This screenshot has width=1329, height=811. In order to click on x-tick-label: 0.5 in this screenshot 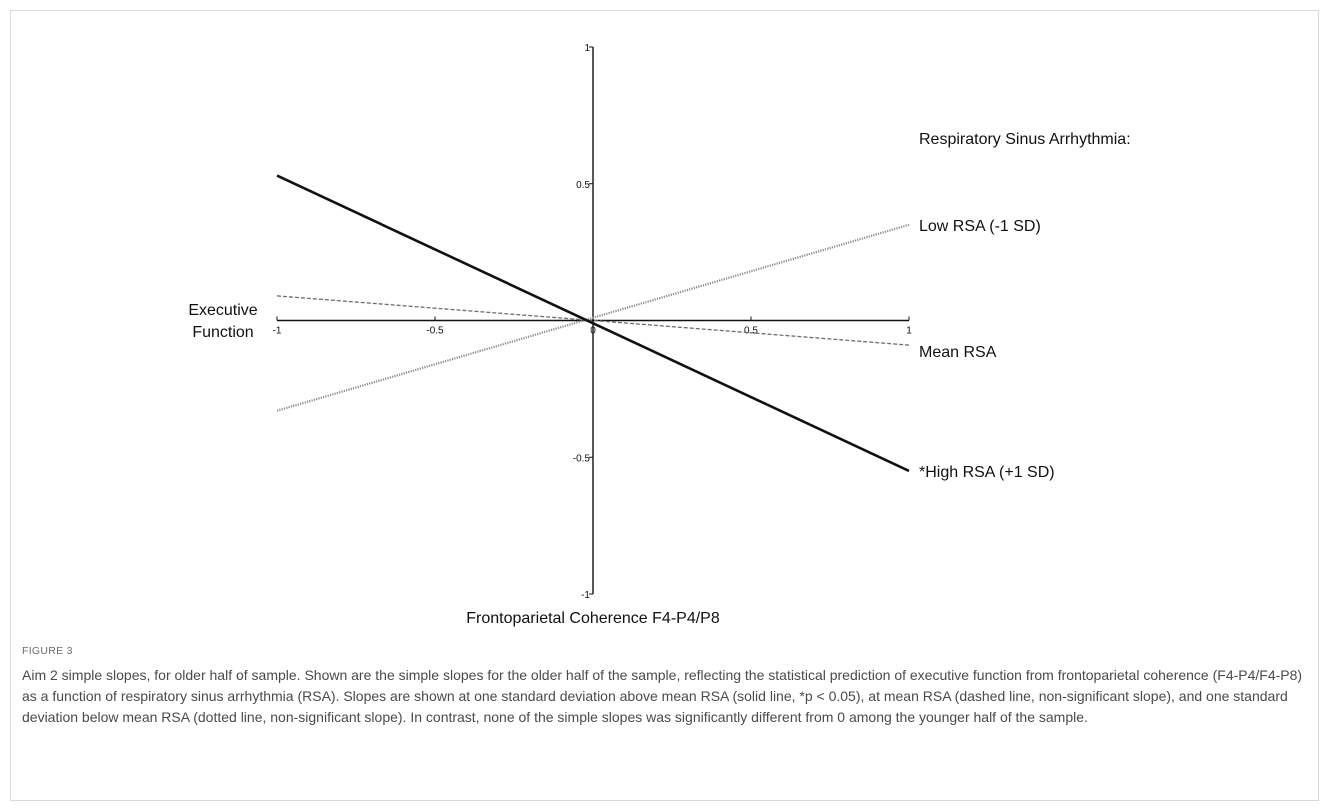, I will do `click(751, 331)`.